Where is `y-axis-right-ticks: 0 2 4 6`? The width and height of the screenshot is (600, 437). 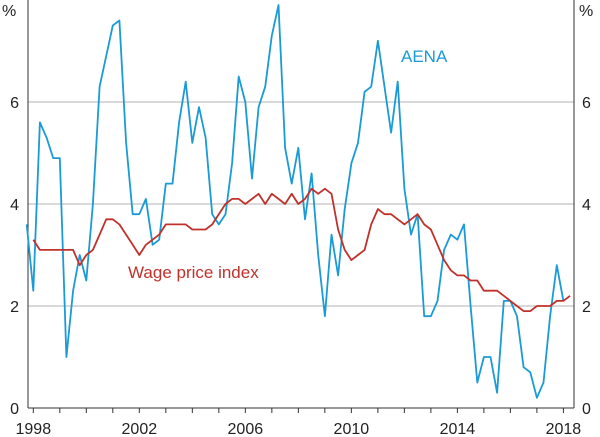
y-axis-right-ticks: 0 2 4 6 is located at coordinates (586, 256).